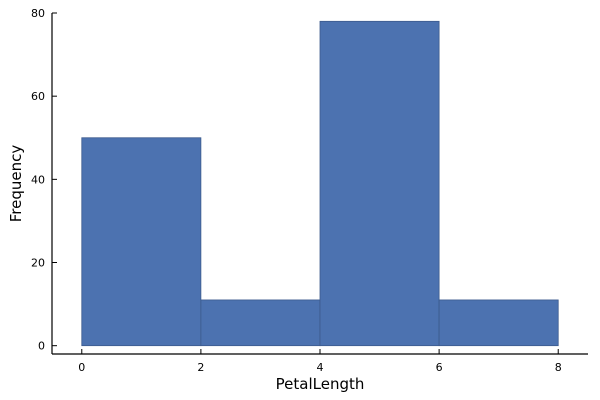 This screenshot has width=600, height=400. I want to click on x-tick-label: 4, so click(320, 367).